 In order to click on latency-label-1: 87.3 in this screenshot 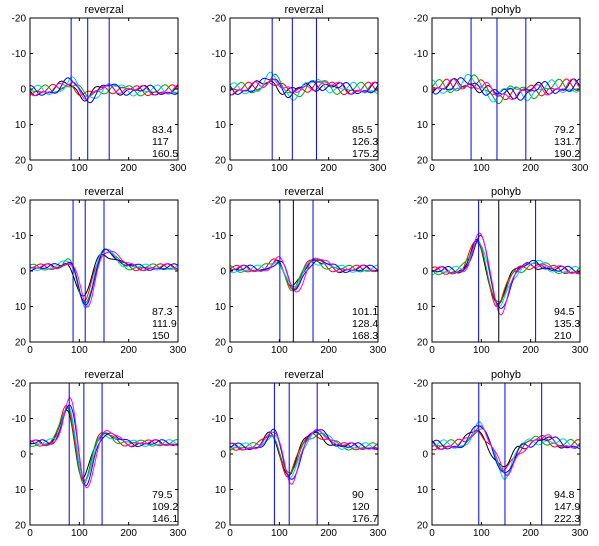, I will do `click(162, 312)`.